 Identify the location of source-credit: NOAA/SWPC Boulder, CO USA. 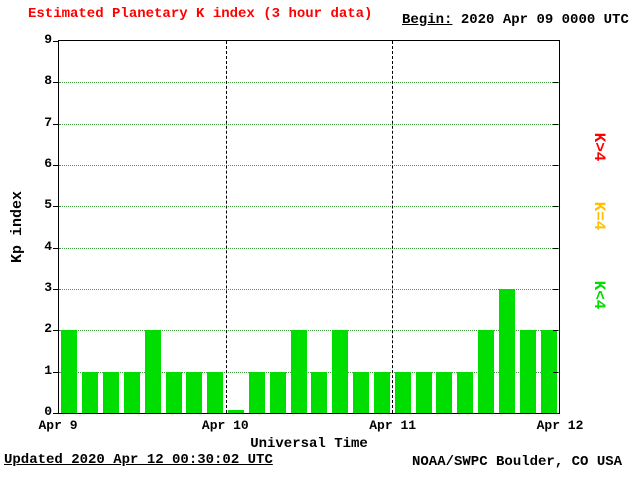
(517, 462).